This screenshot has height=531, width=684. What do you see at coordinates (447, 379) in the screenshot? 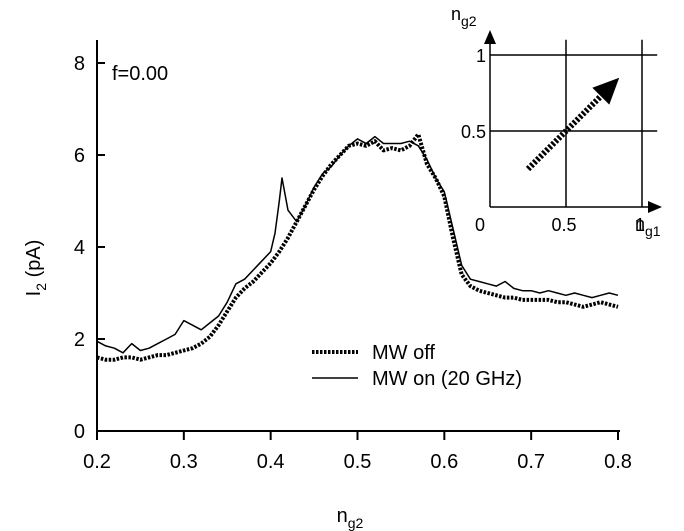
I see `legend-label-mw-on: MW on (20 GHz)` at bounding box center [447, 379].